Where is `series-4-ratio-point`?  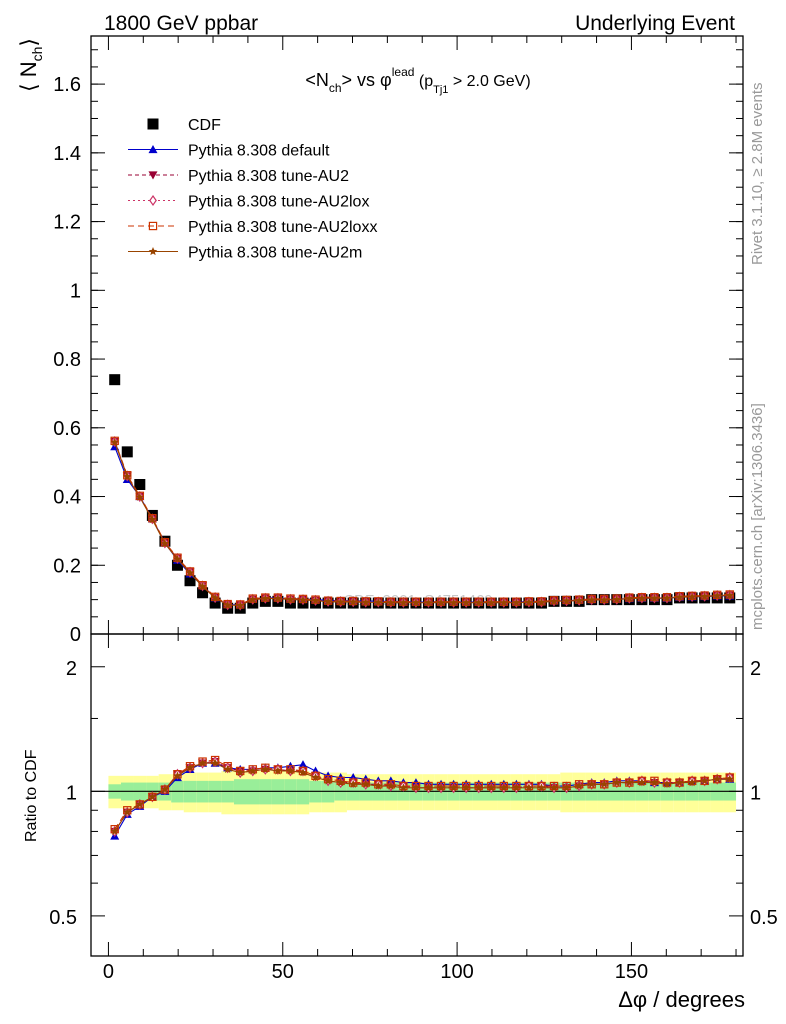
series-4-ratio-point is located at coordinates (202, 761).